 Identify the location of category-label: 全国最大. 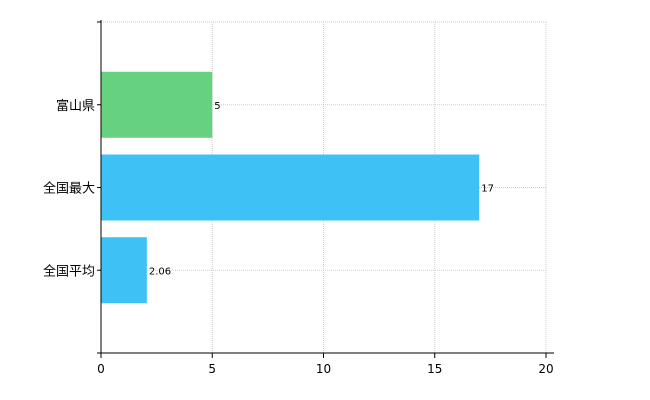
(69, 189).